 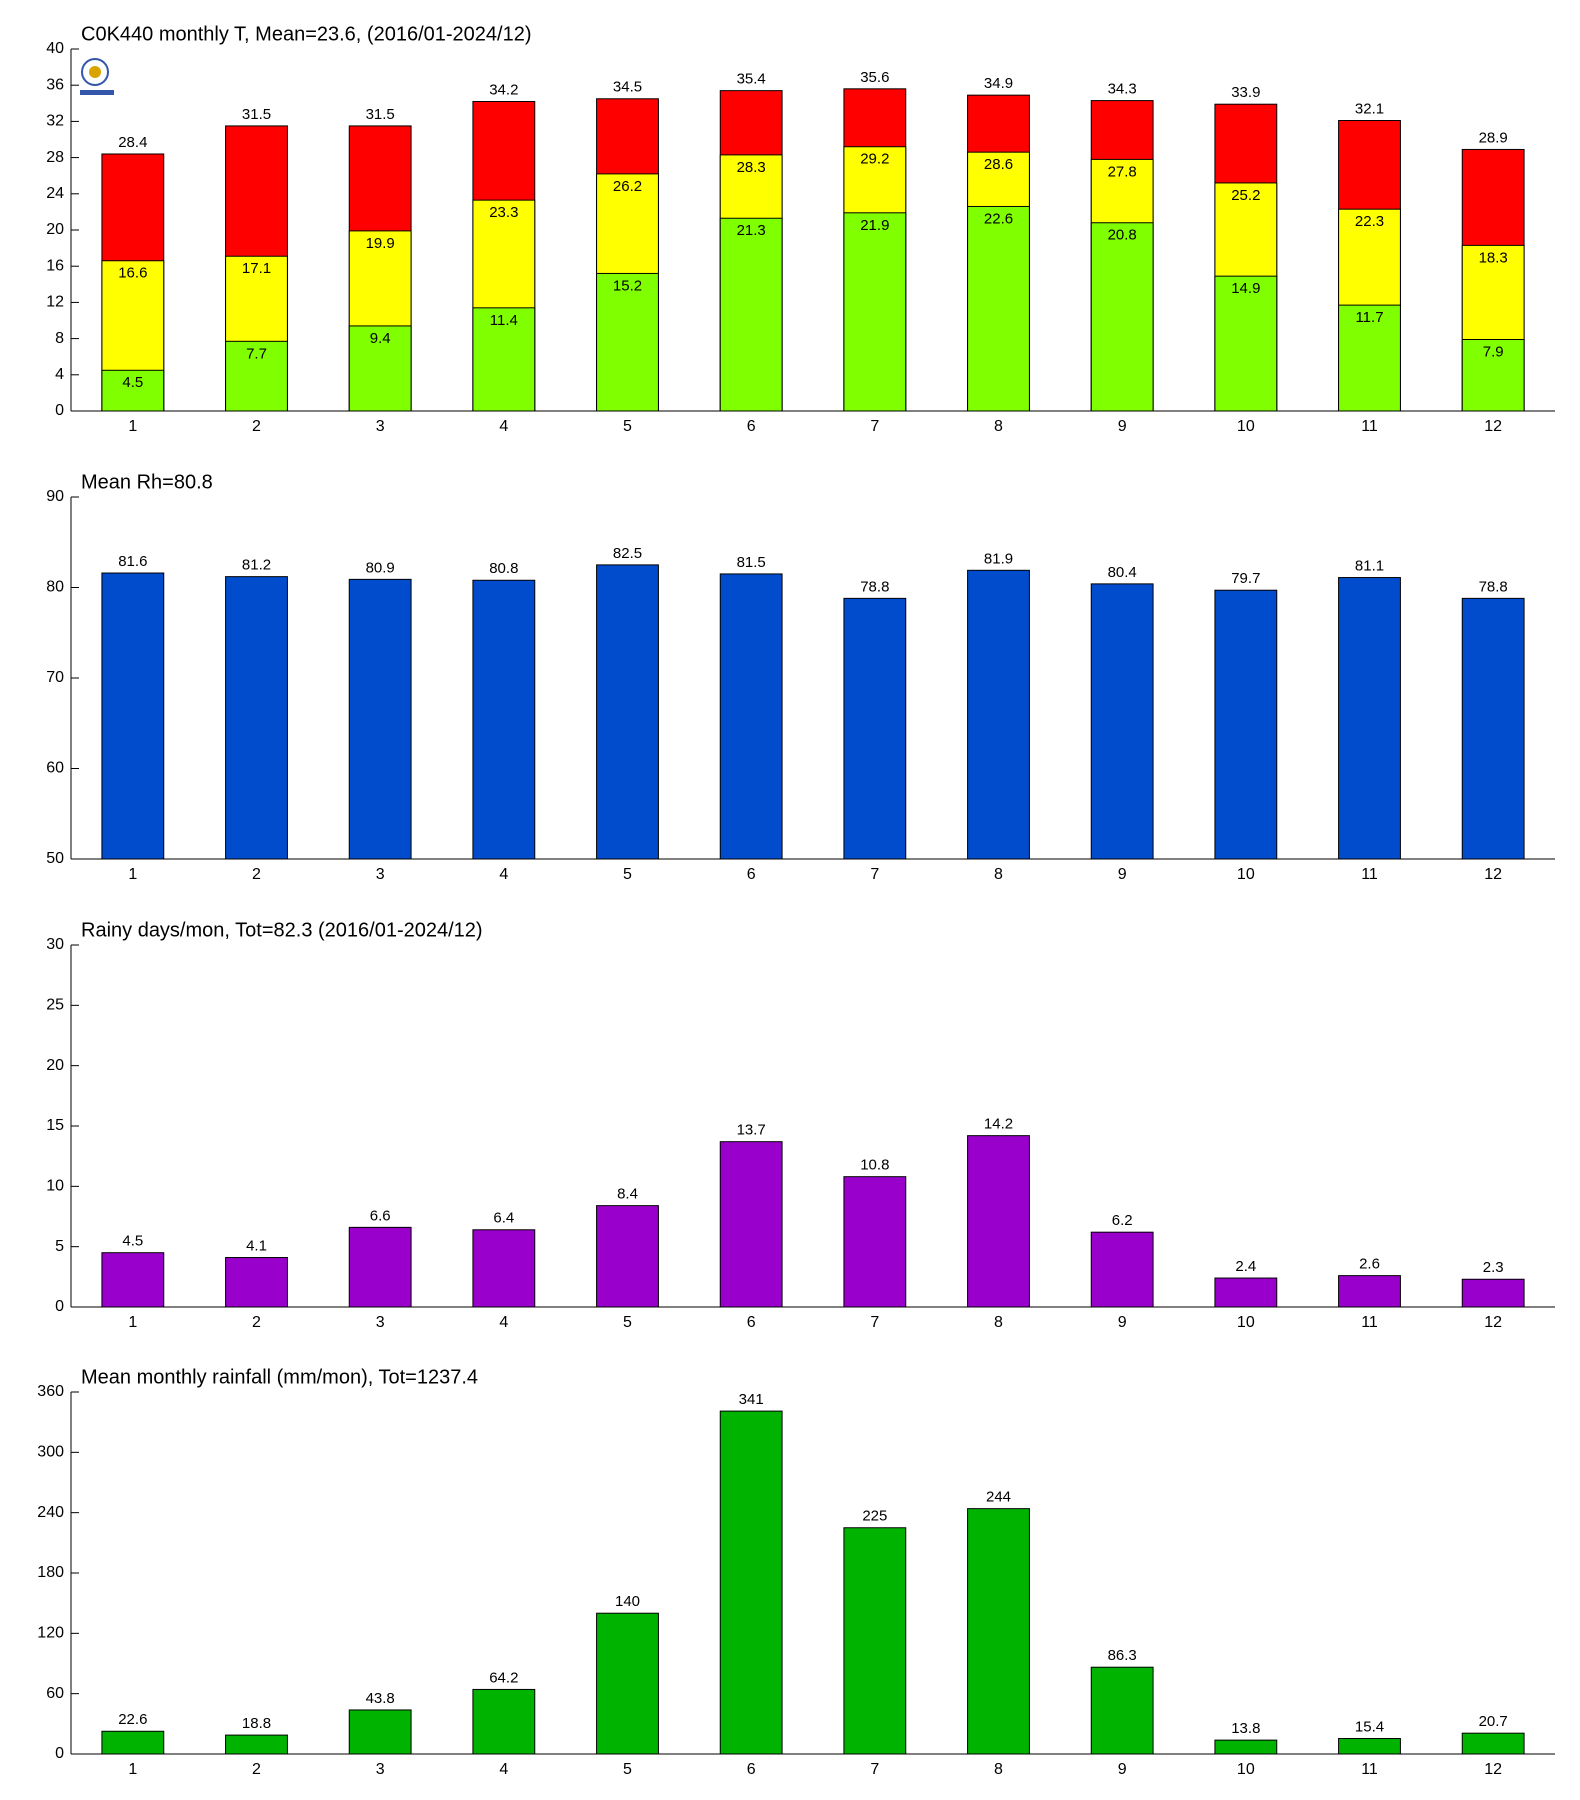 I want to click on y-tick-label: 120, so click(x=50, y=1633).